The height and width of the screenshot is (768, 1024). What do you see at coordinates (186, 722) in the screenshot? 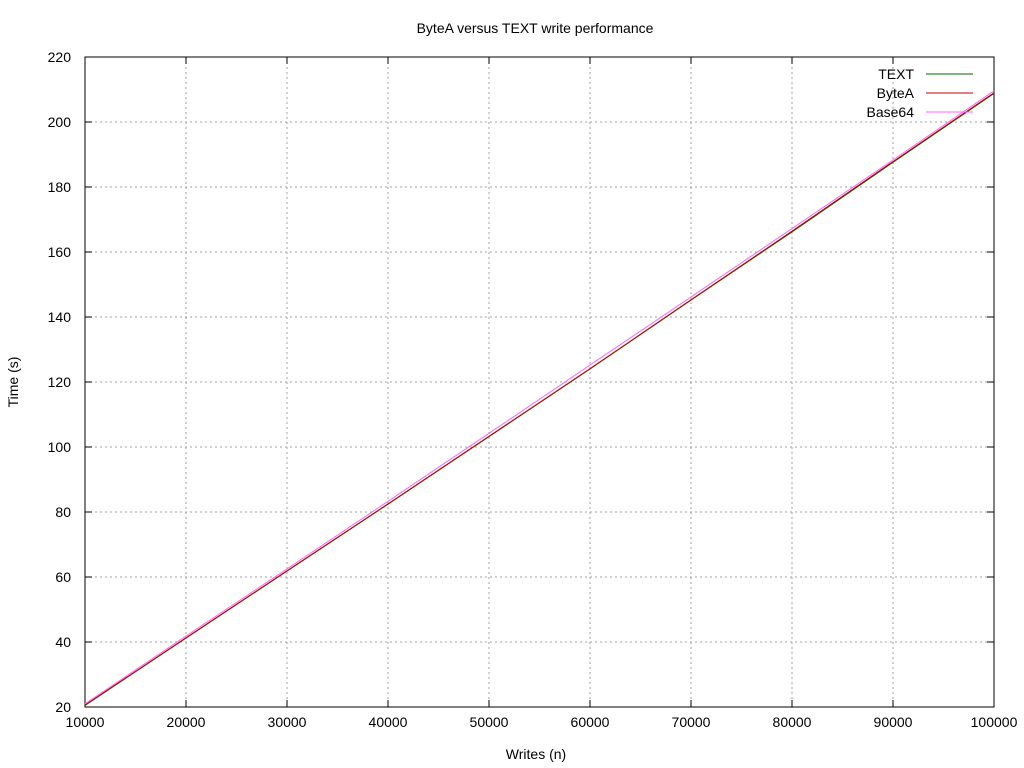
I see `x-tick-label: 20000` at bounding box center [186, 722].